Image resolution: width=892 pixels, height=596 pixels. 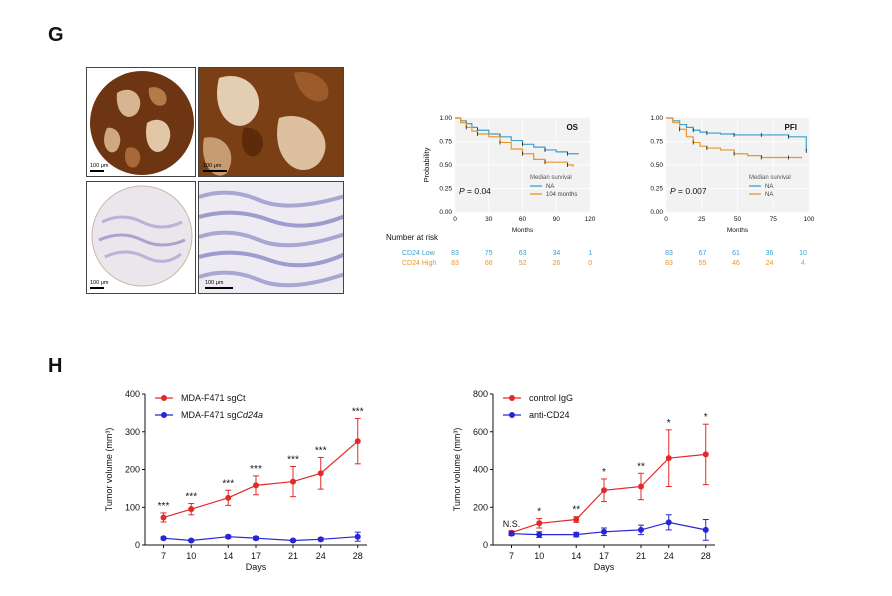 What do you see at coordinates (604, 556) in the screenshot?
I see `x-tick-label: 17` at bounding box center [604, 556].